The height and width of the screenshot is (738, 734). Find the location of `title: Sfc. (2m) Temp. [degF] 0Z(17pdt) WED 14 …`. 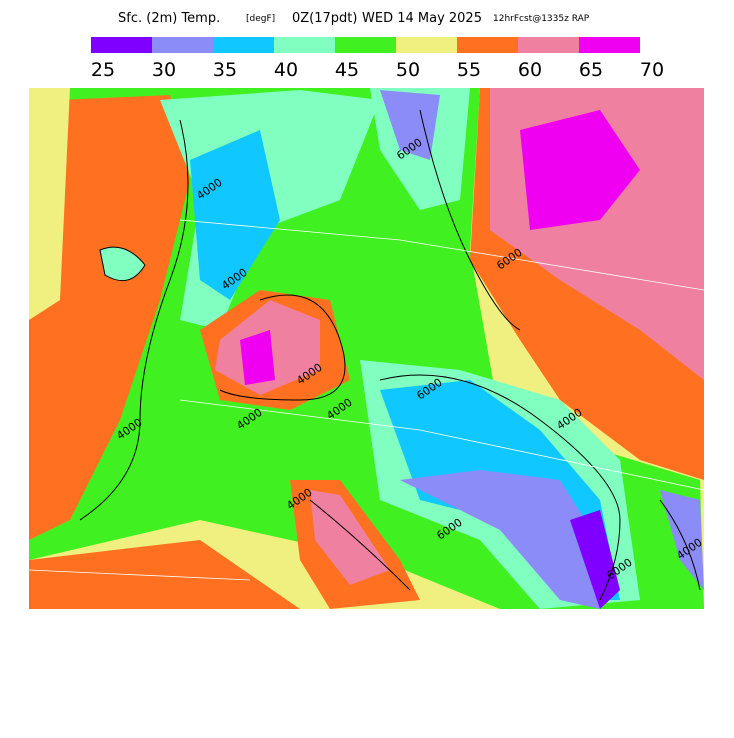

title: Sfc. (2m) Temp. [degF] 0Z(17pdt) WED 14 … is located at coordinates (354, 18).